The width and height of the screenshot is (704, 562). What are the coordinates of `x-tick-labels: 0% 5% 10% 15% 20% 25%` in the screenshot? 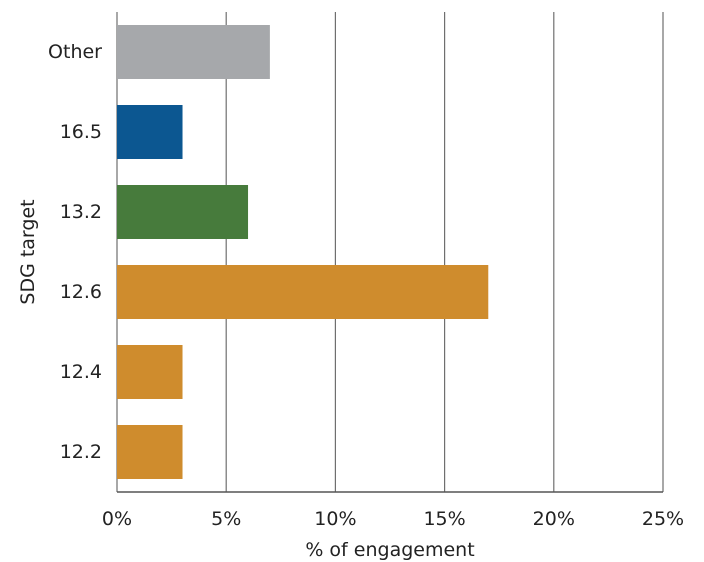 It's located at (393, 519).